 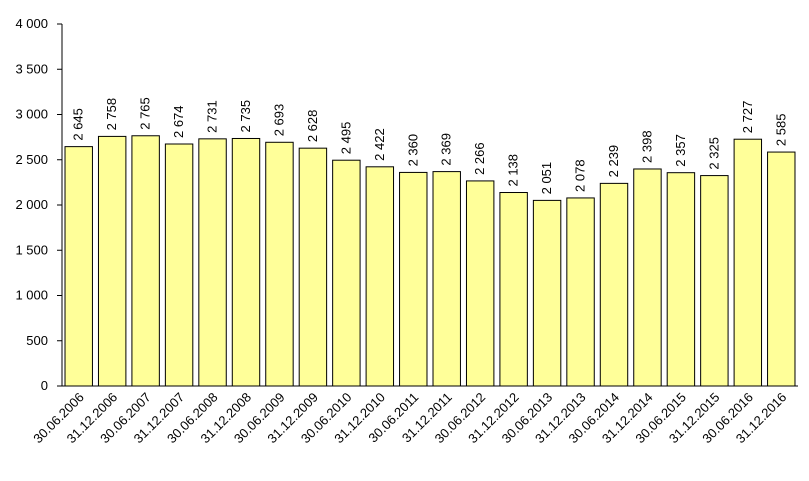 What do you see at coordinates (278, 120) in the screenshot?
I see `value-label: 2 693` at bounding box center [278, 120].